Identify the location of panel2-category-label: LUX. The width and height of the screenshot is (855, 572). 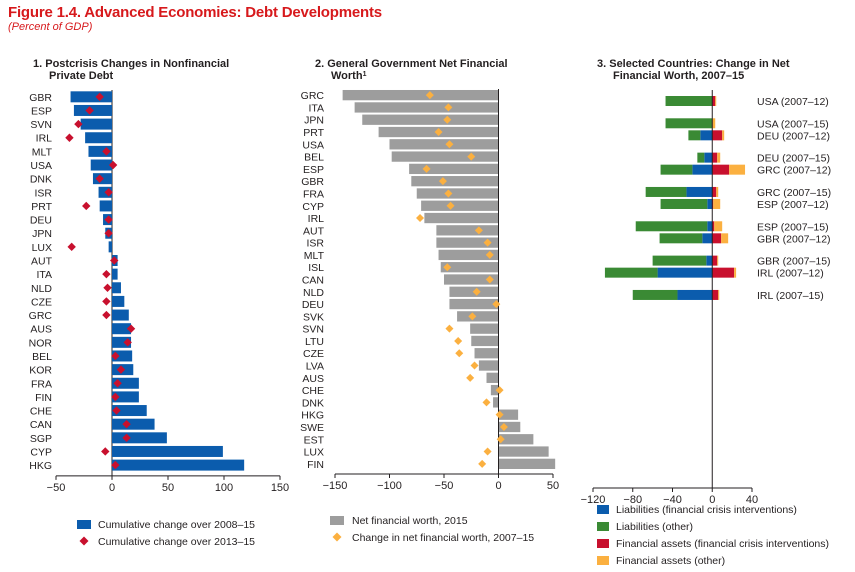
(314, 453).